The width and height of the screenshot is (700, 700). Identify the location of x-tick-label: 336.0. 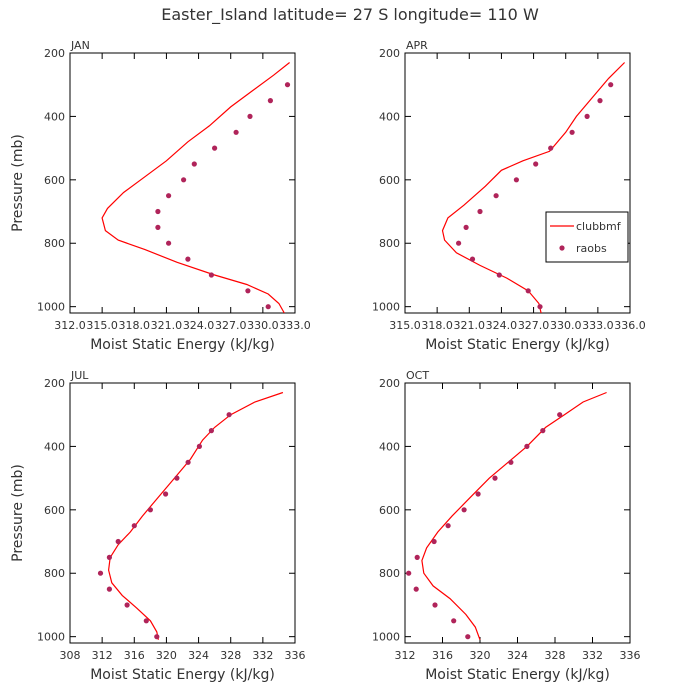
(630, 325).